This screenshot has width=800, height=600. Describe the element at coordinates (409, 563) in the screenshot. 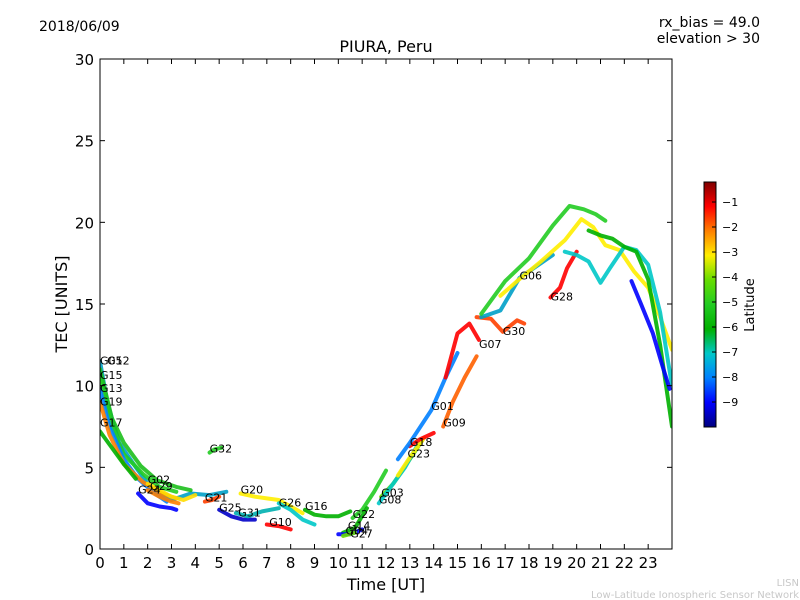

I see `x-tick-label: 13` at that location.